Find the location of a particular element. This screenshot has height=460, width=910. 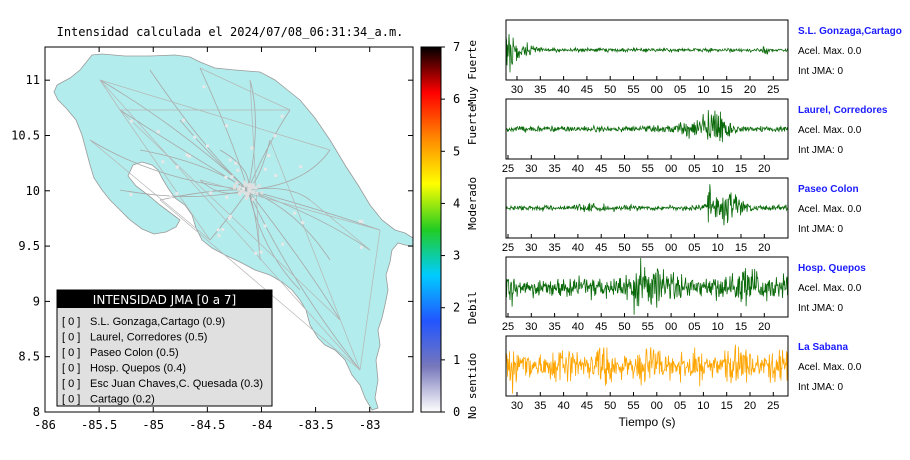

colorbar-tick-label: 7 is located at coordinates (456, 47).